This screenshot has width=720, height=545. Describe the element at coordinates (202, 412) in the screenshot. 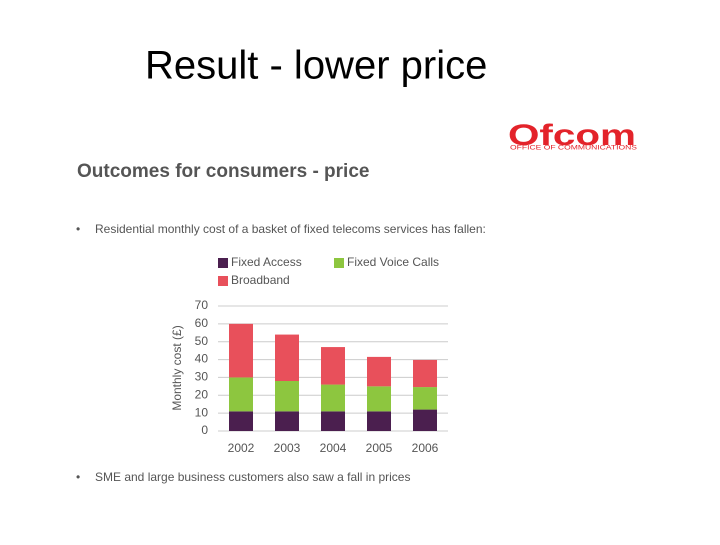

I see `y-tick-label: 10` at that location.